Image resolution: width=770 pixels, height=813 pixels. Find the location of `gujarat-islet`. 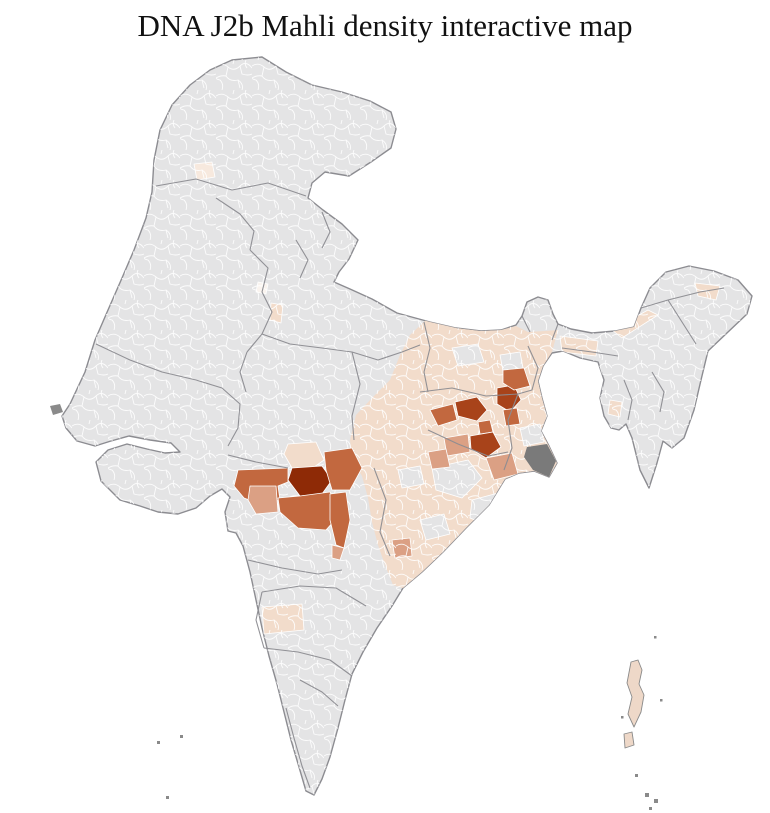

gujarat-islet is located at coordinates (56, 409).